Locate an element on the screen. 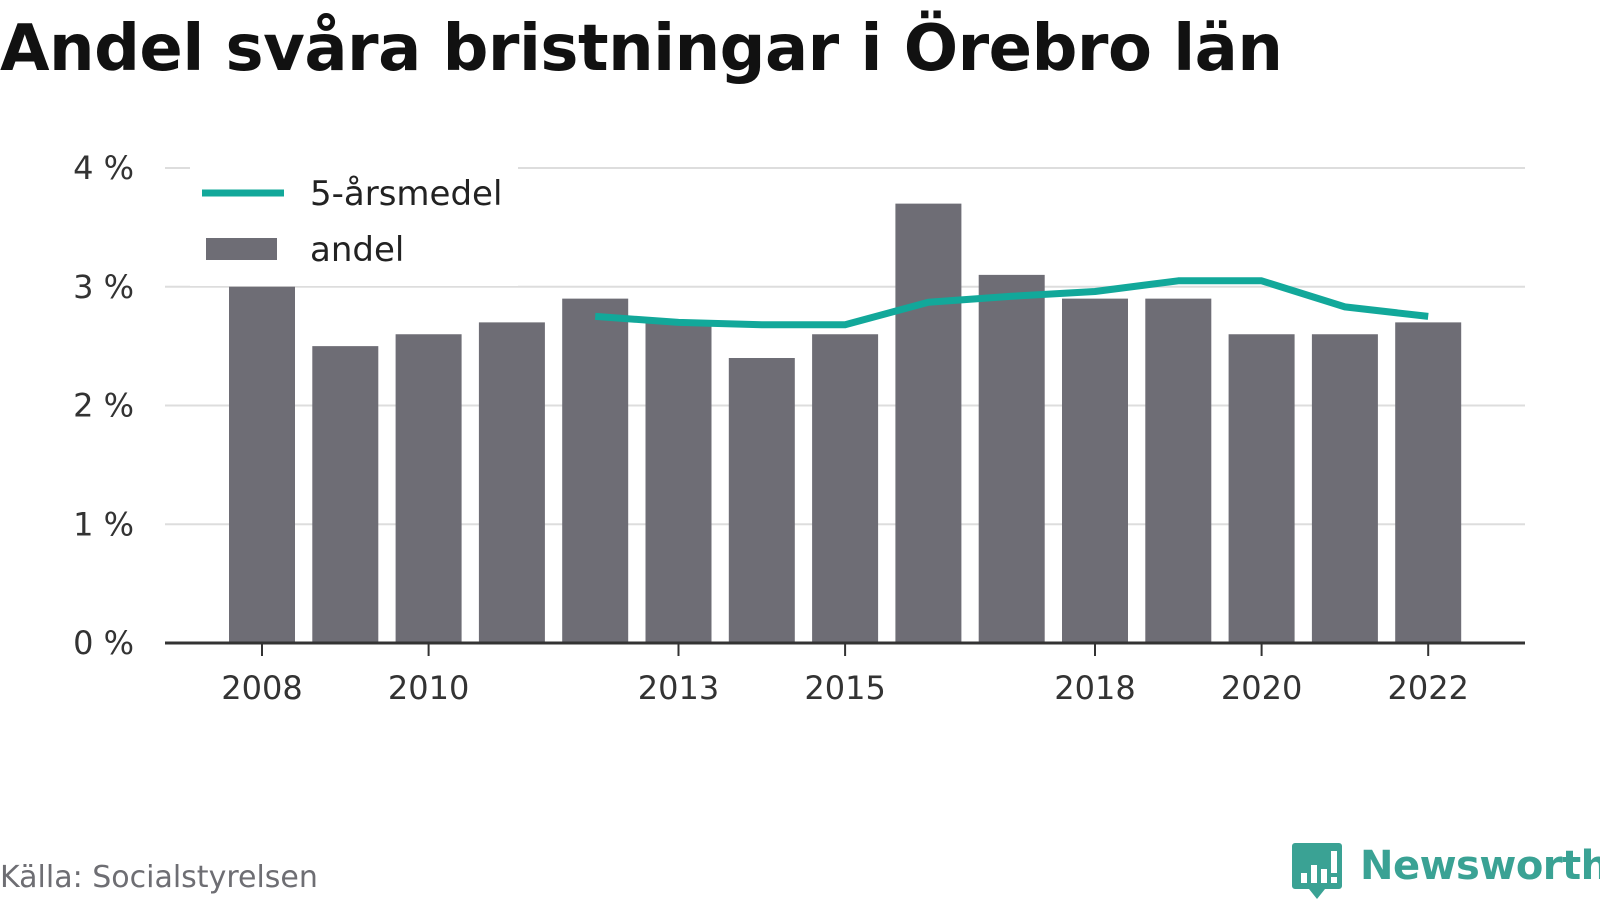 The width and height of the screenshot is (1600, 900). legend-bar-swatch is located at coordinates (241, 249).